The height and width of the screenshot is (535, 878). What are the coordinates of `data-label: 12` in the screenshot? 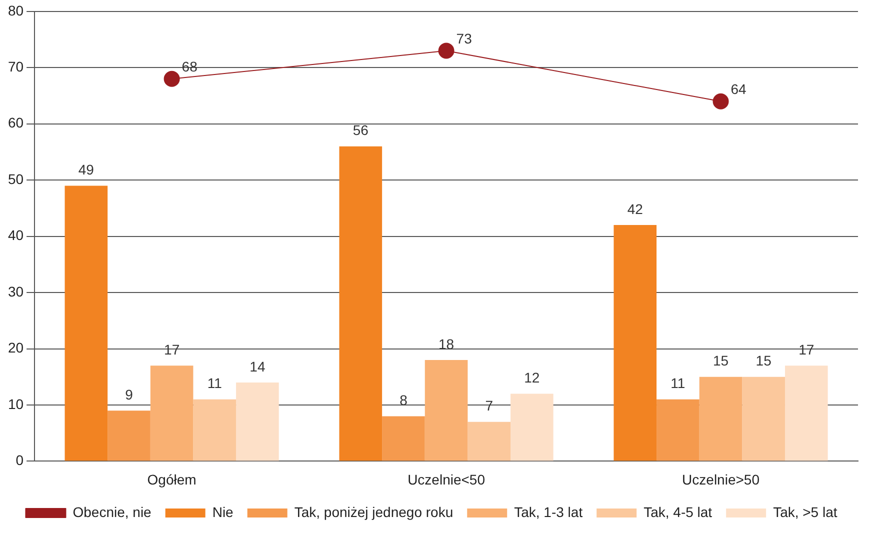 It's located at (532, 378).